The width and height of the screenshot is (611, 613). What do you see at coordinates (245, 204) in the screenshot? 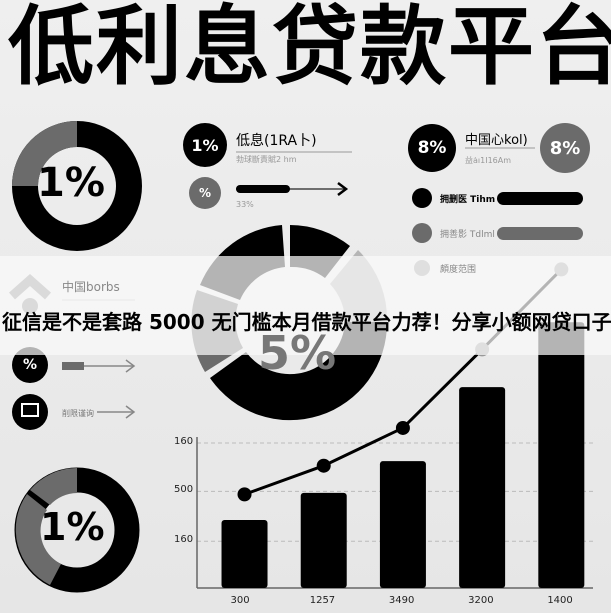
I see `progress-label: 33%` at bounding box center [245, 204].